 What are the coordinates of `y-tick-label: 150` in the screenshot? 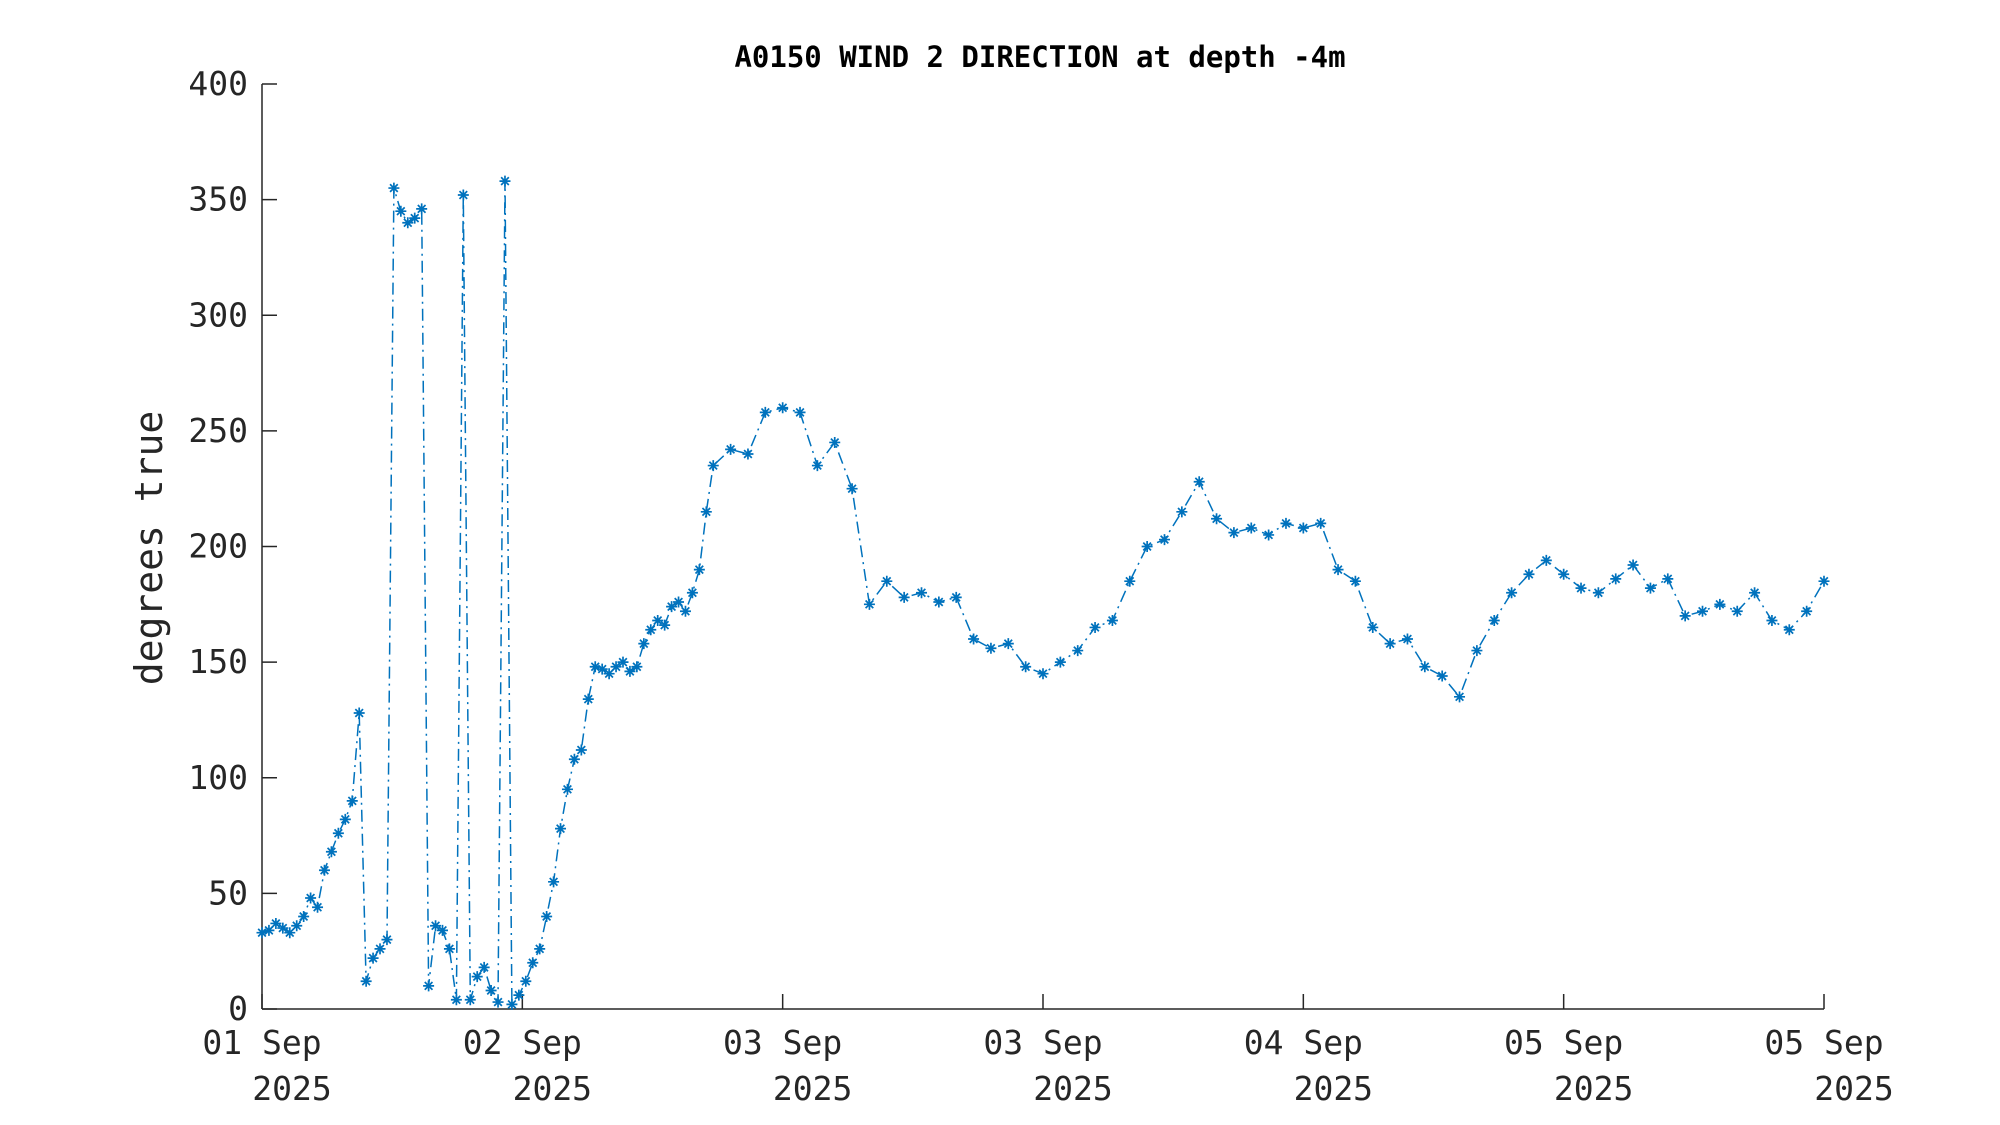 It's located at (218, 661).